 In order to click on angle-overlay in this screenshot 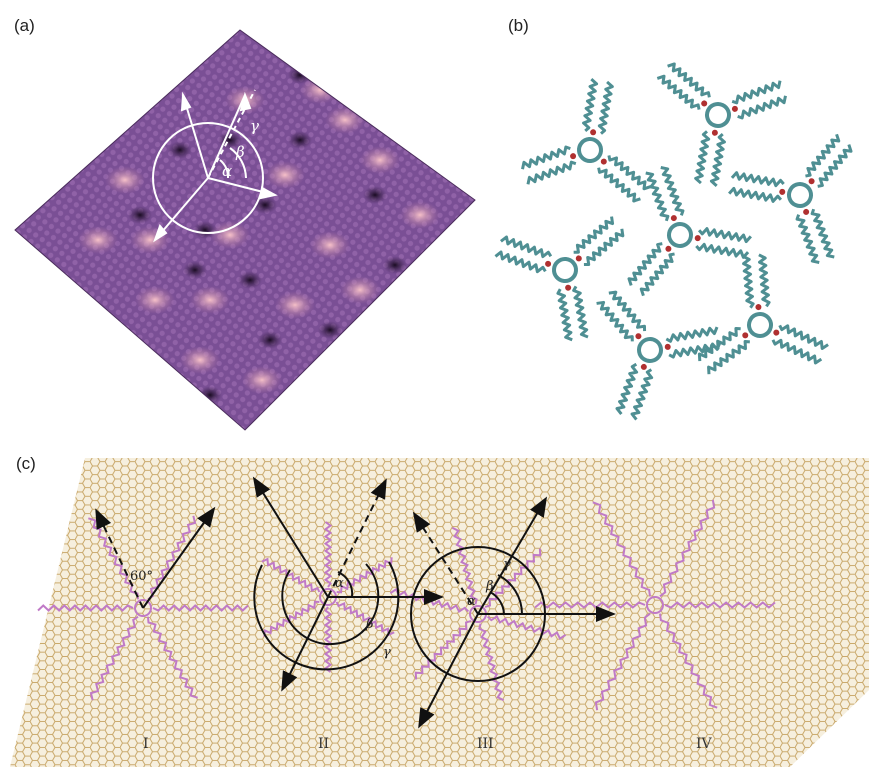, I will do `click(215, 166)`.